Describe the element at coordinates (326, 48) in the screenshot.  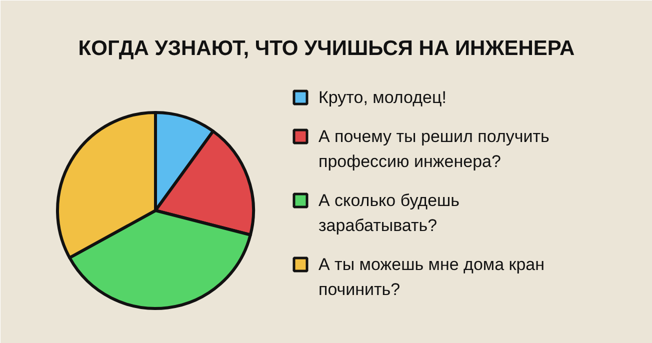
I see `chart-title: КОГДА УЗНАЮТ, ЧТО УЧИШЬСЯ НА ИНЖЕНЕРА` at that location.